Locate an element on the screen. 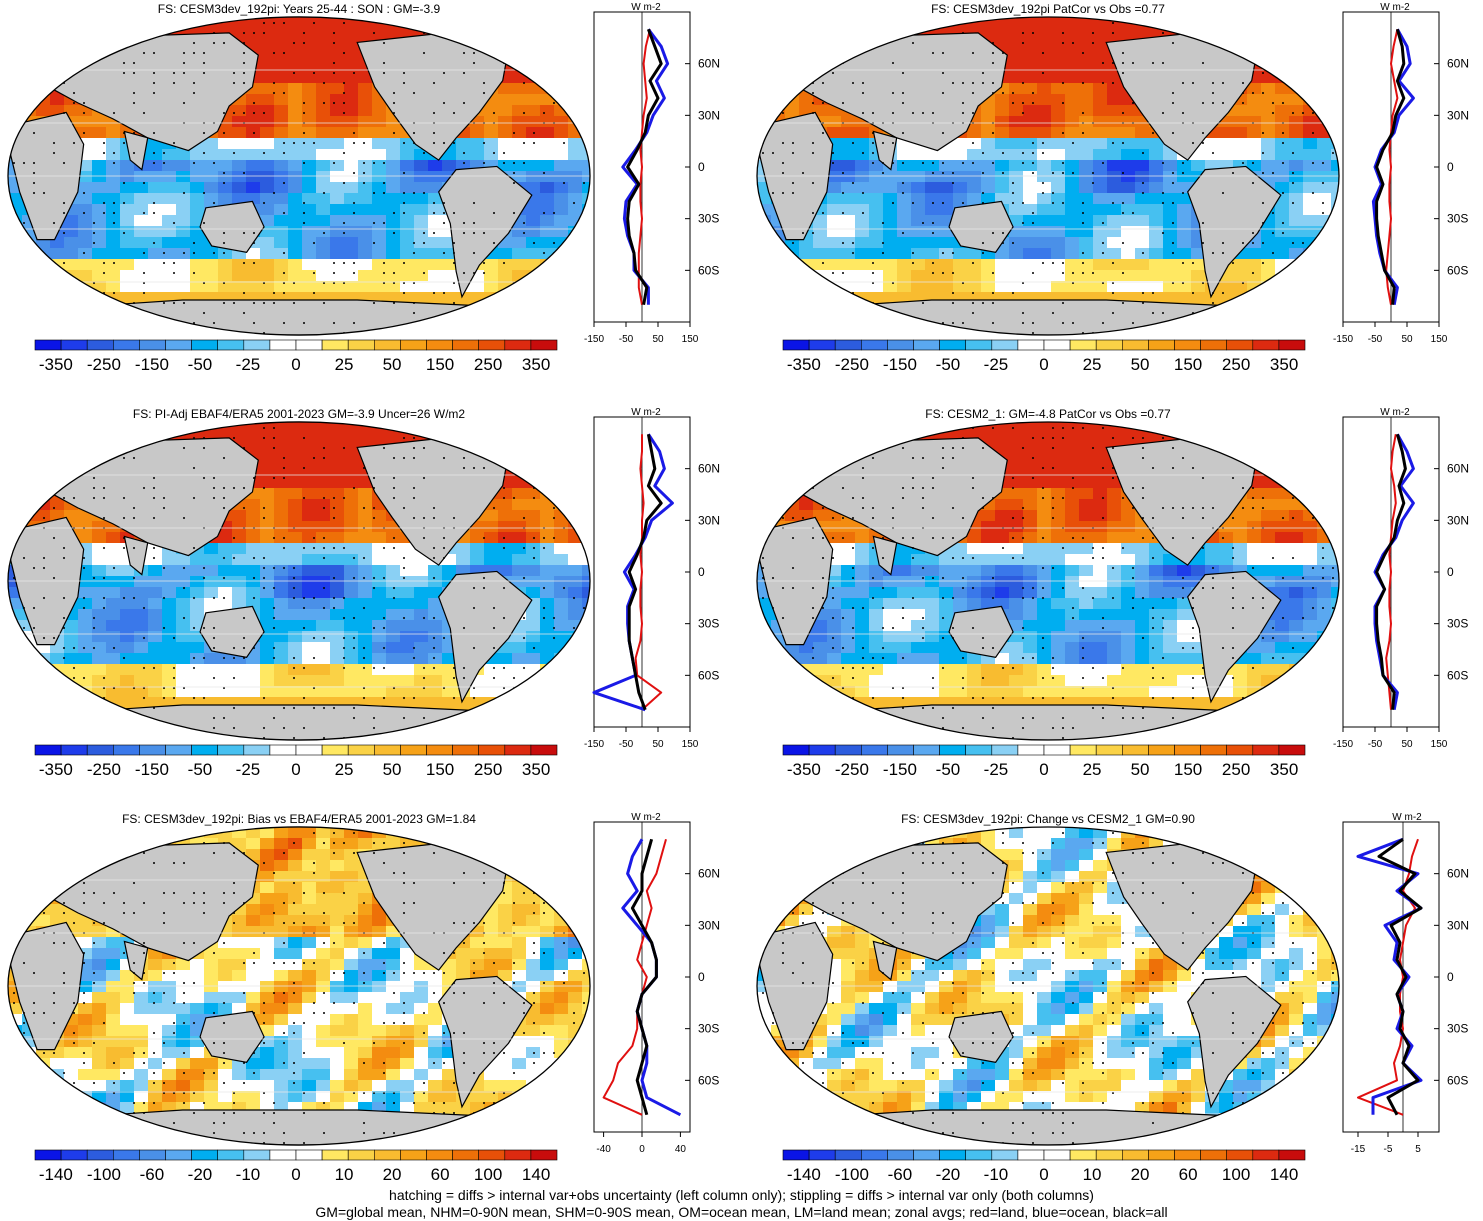 The height and width of the screenshot is (1221, 1483). colorbar-label: 0 is located at coordinates (1043, 364).